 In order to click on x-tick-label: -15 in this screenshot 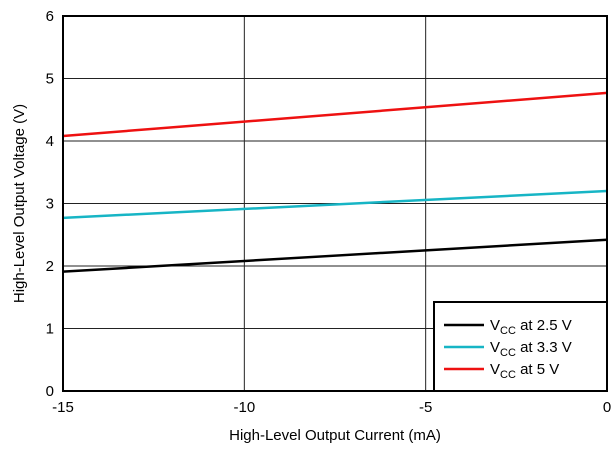, I will do `click(63, 407)`.